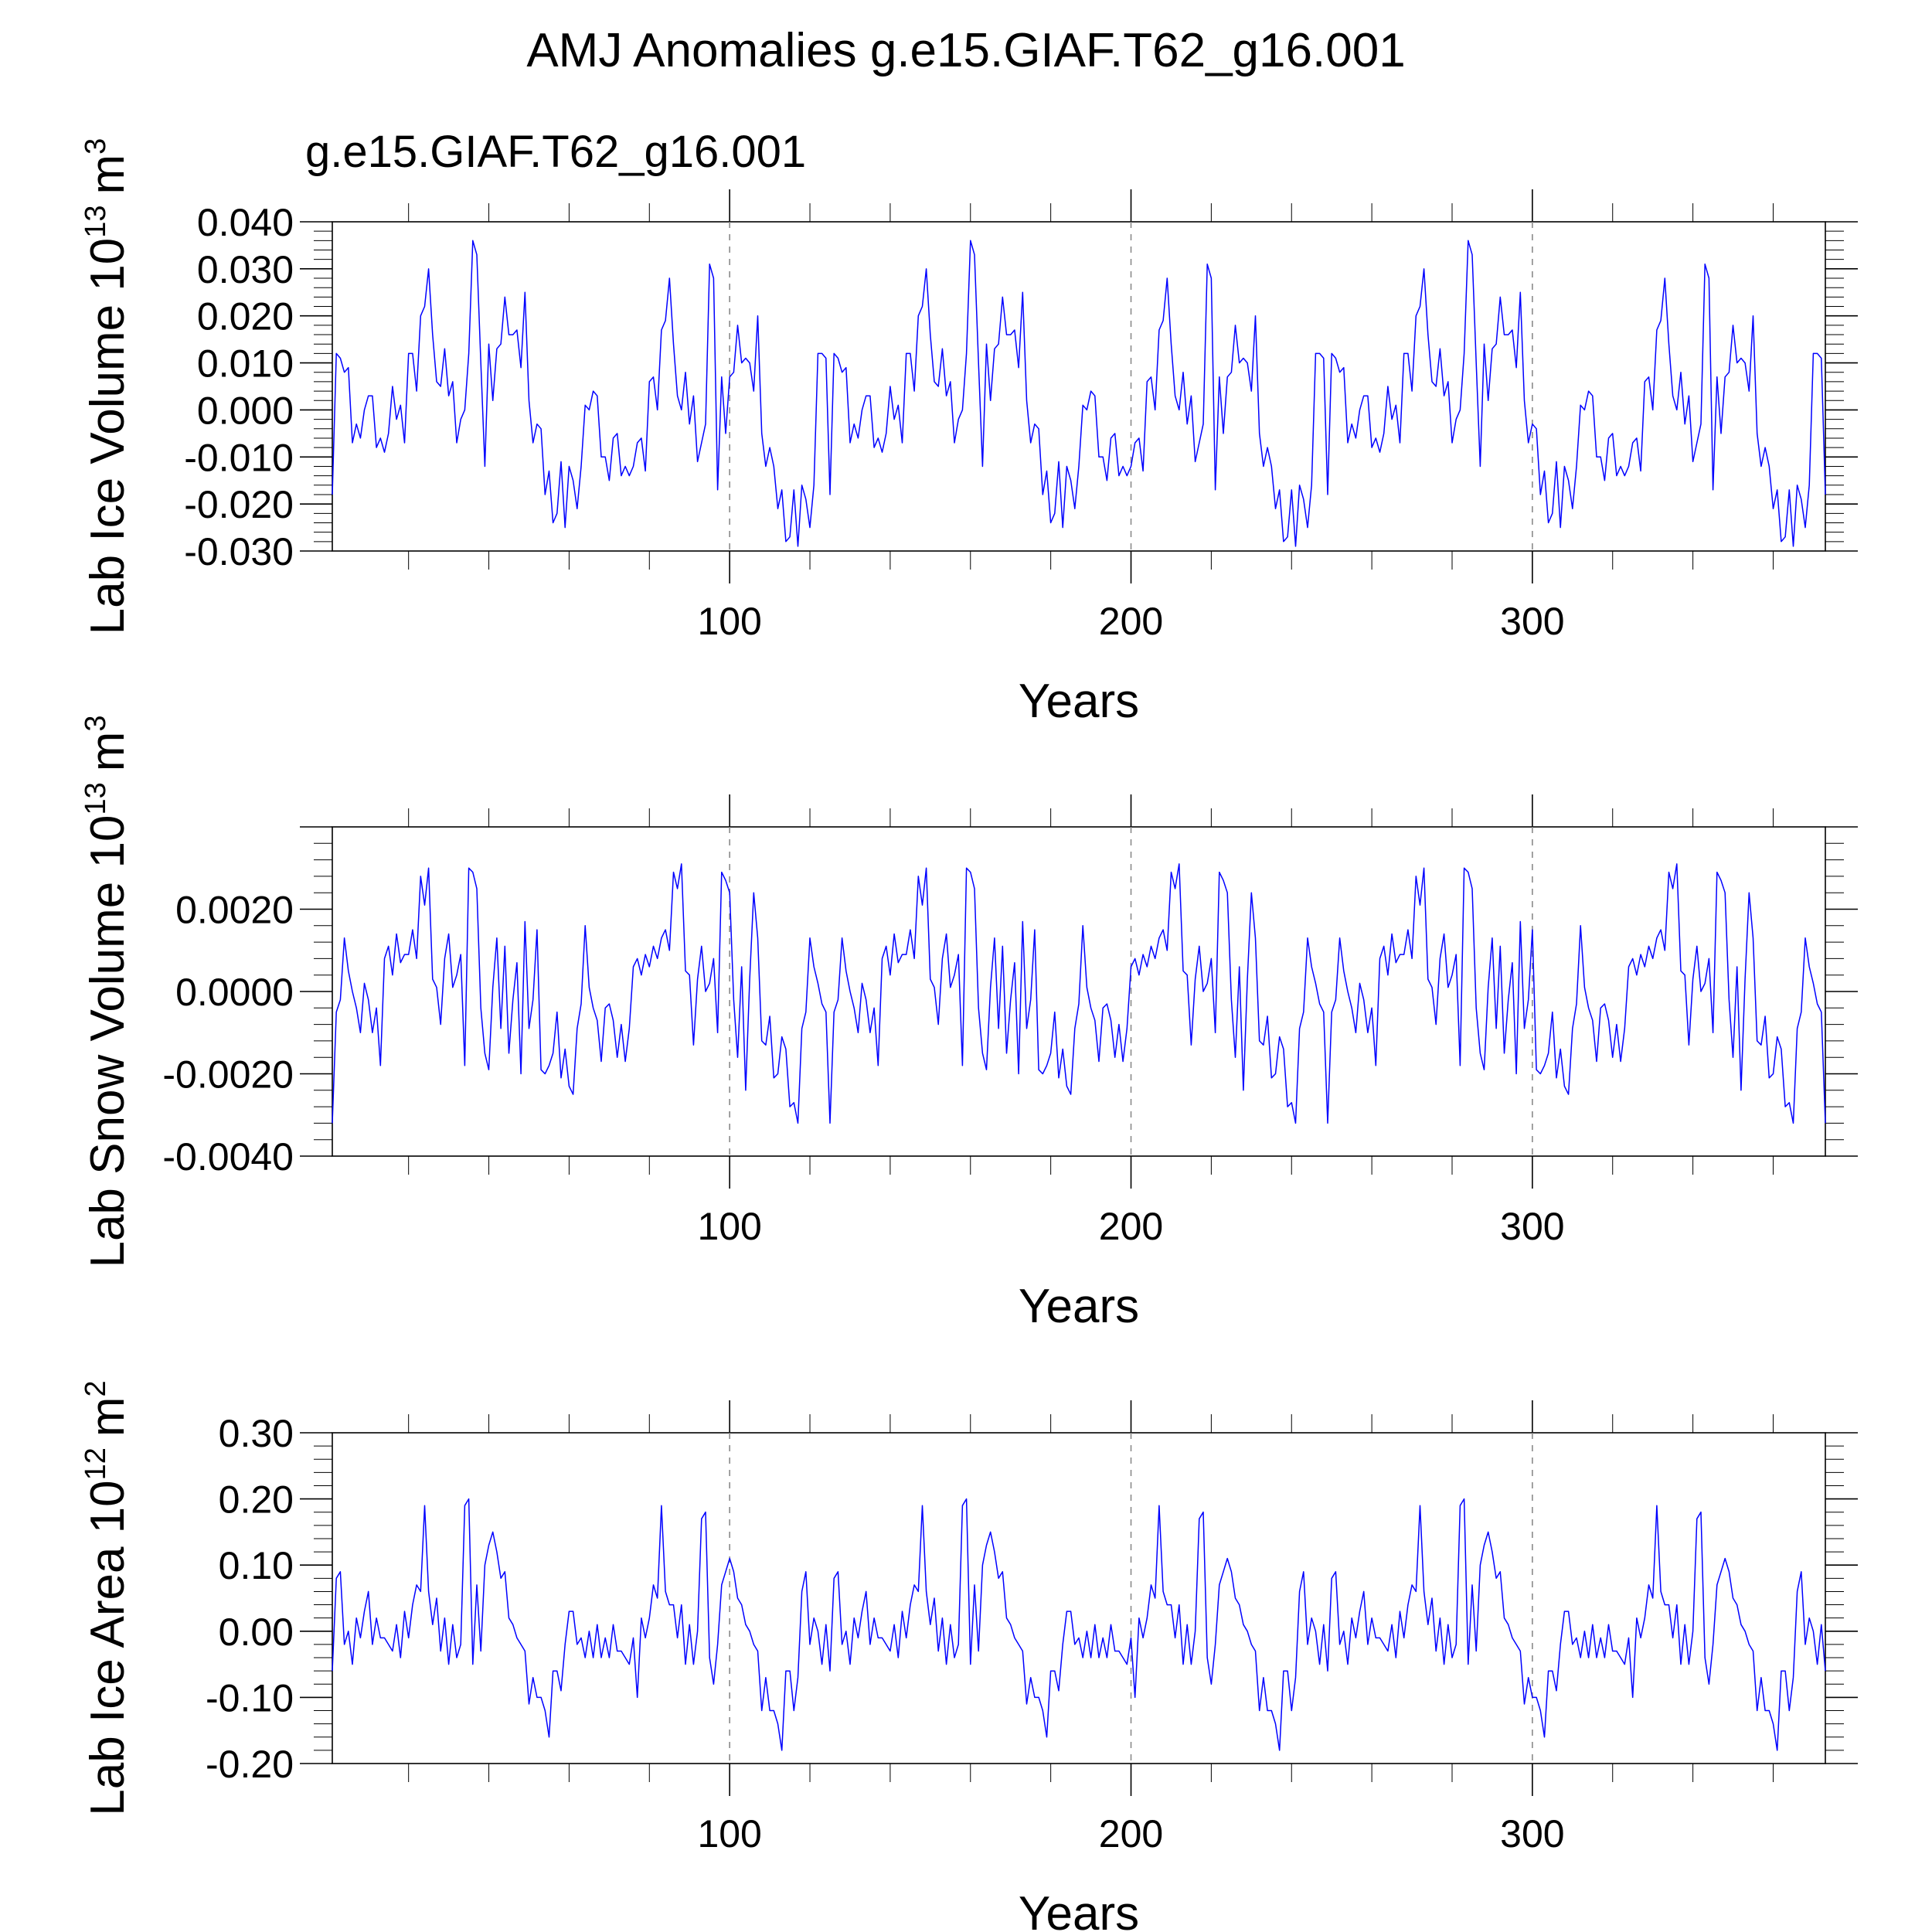 The height and width of the screenshot is (1932, 1932). I want to click on y-tick-label: -0.020, so click(239, 505).